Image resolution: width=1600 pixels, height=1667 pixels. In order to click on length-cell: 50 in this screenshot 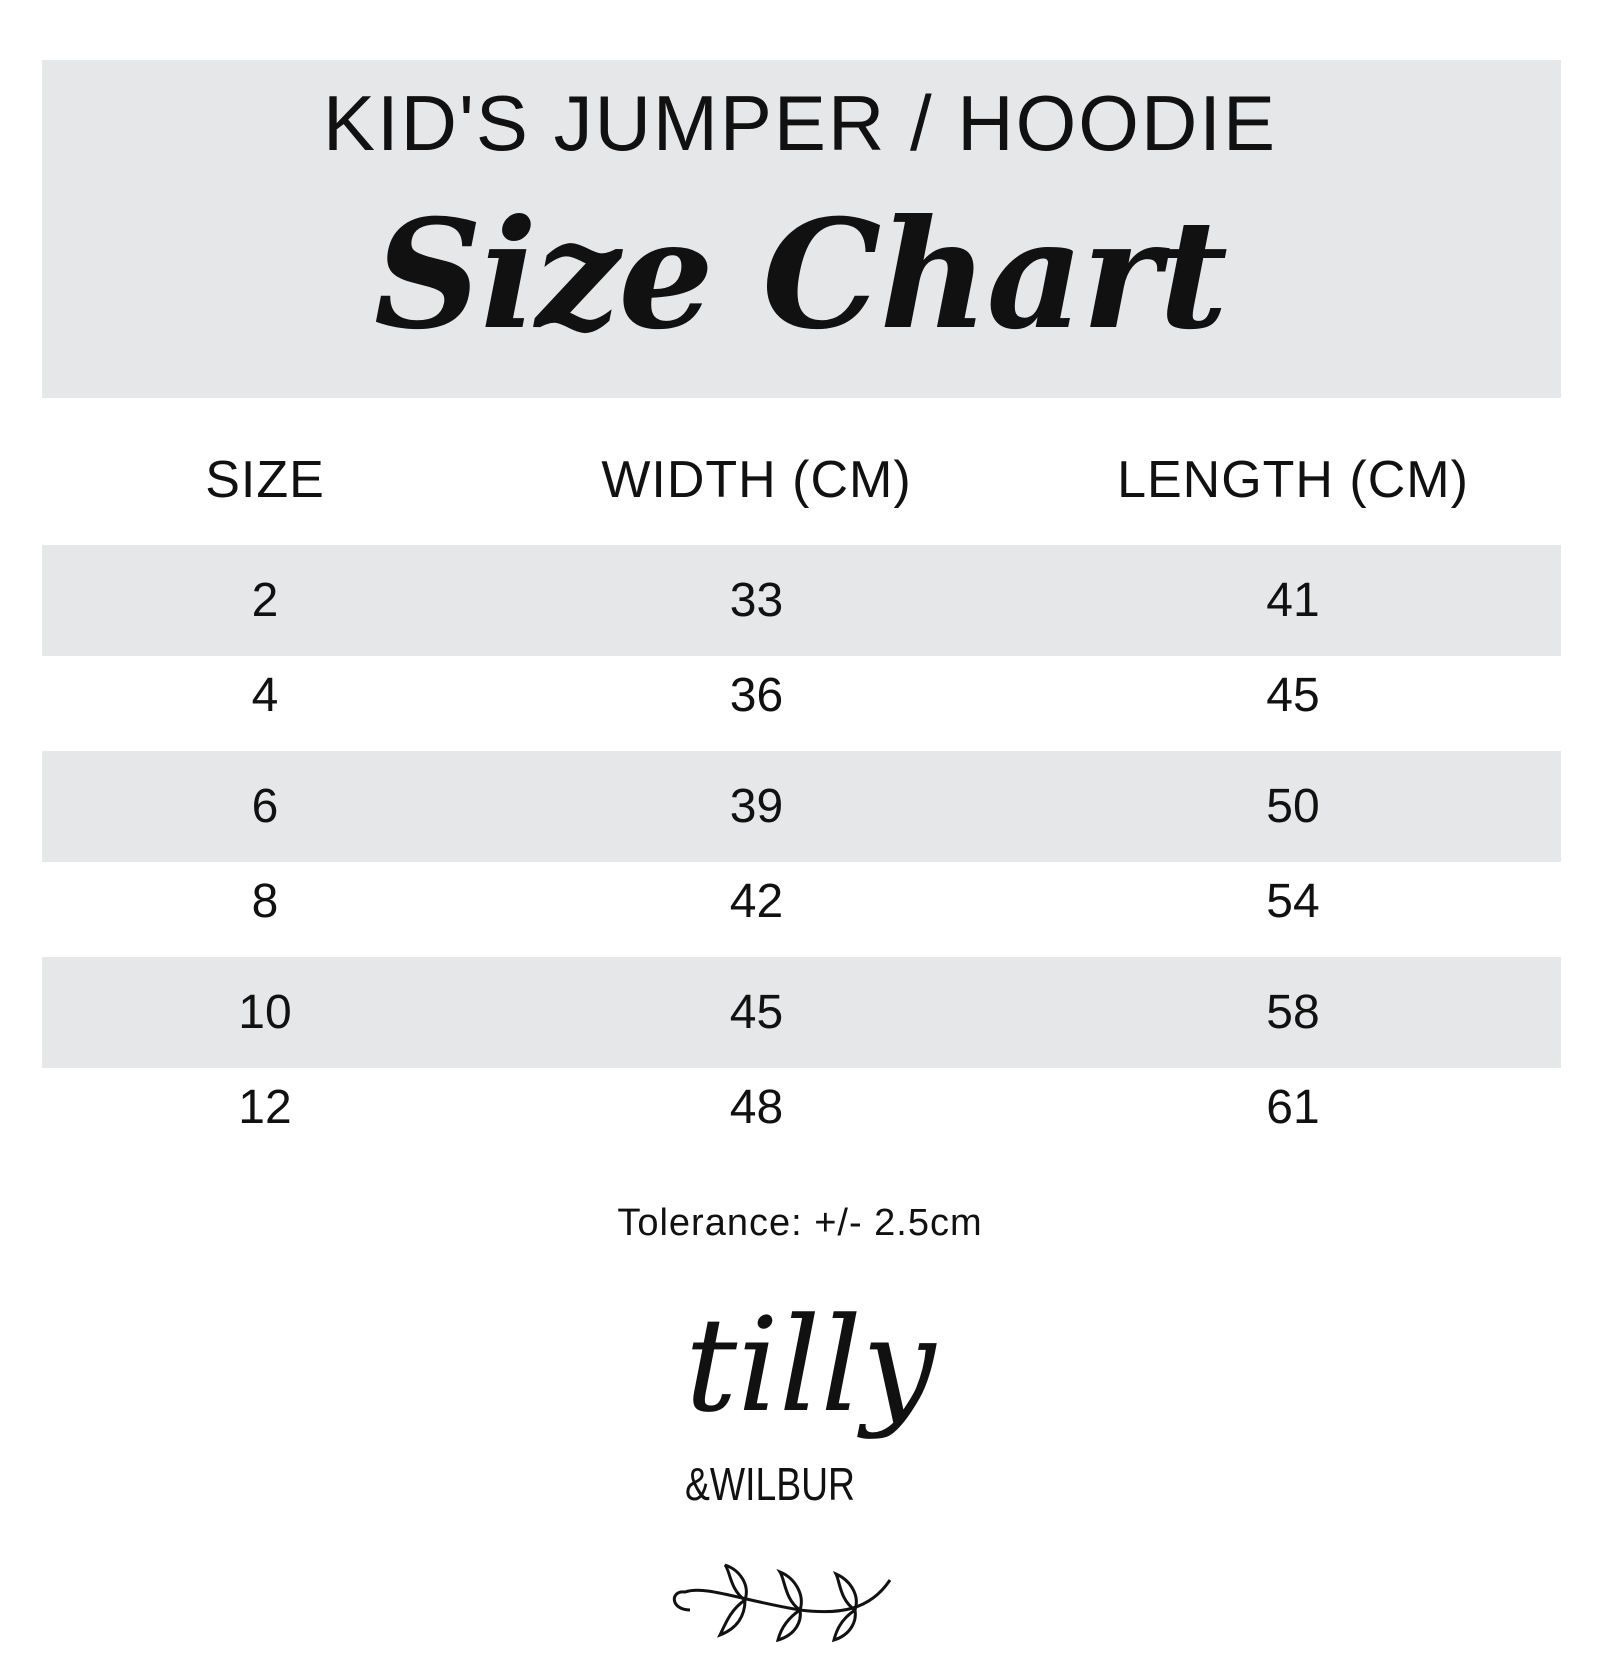, I will do `click(1293, 806)`.